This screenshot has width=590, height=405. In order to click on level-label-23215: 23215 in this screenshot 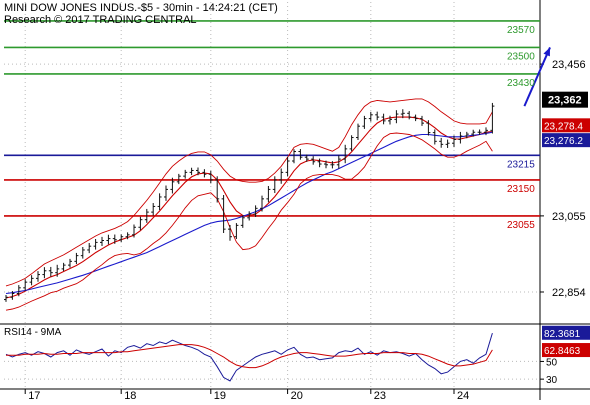, I will do `click(521, 164)`.